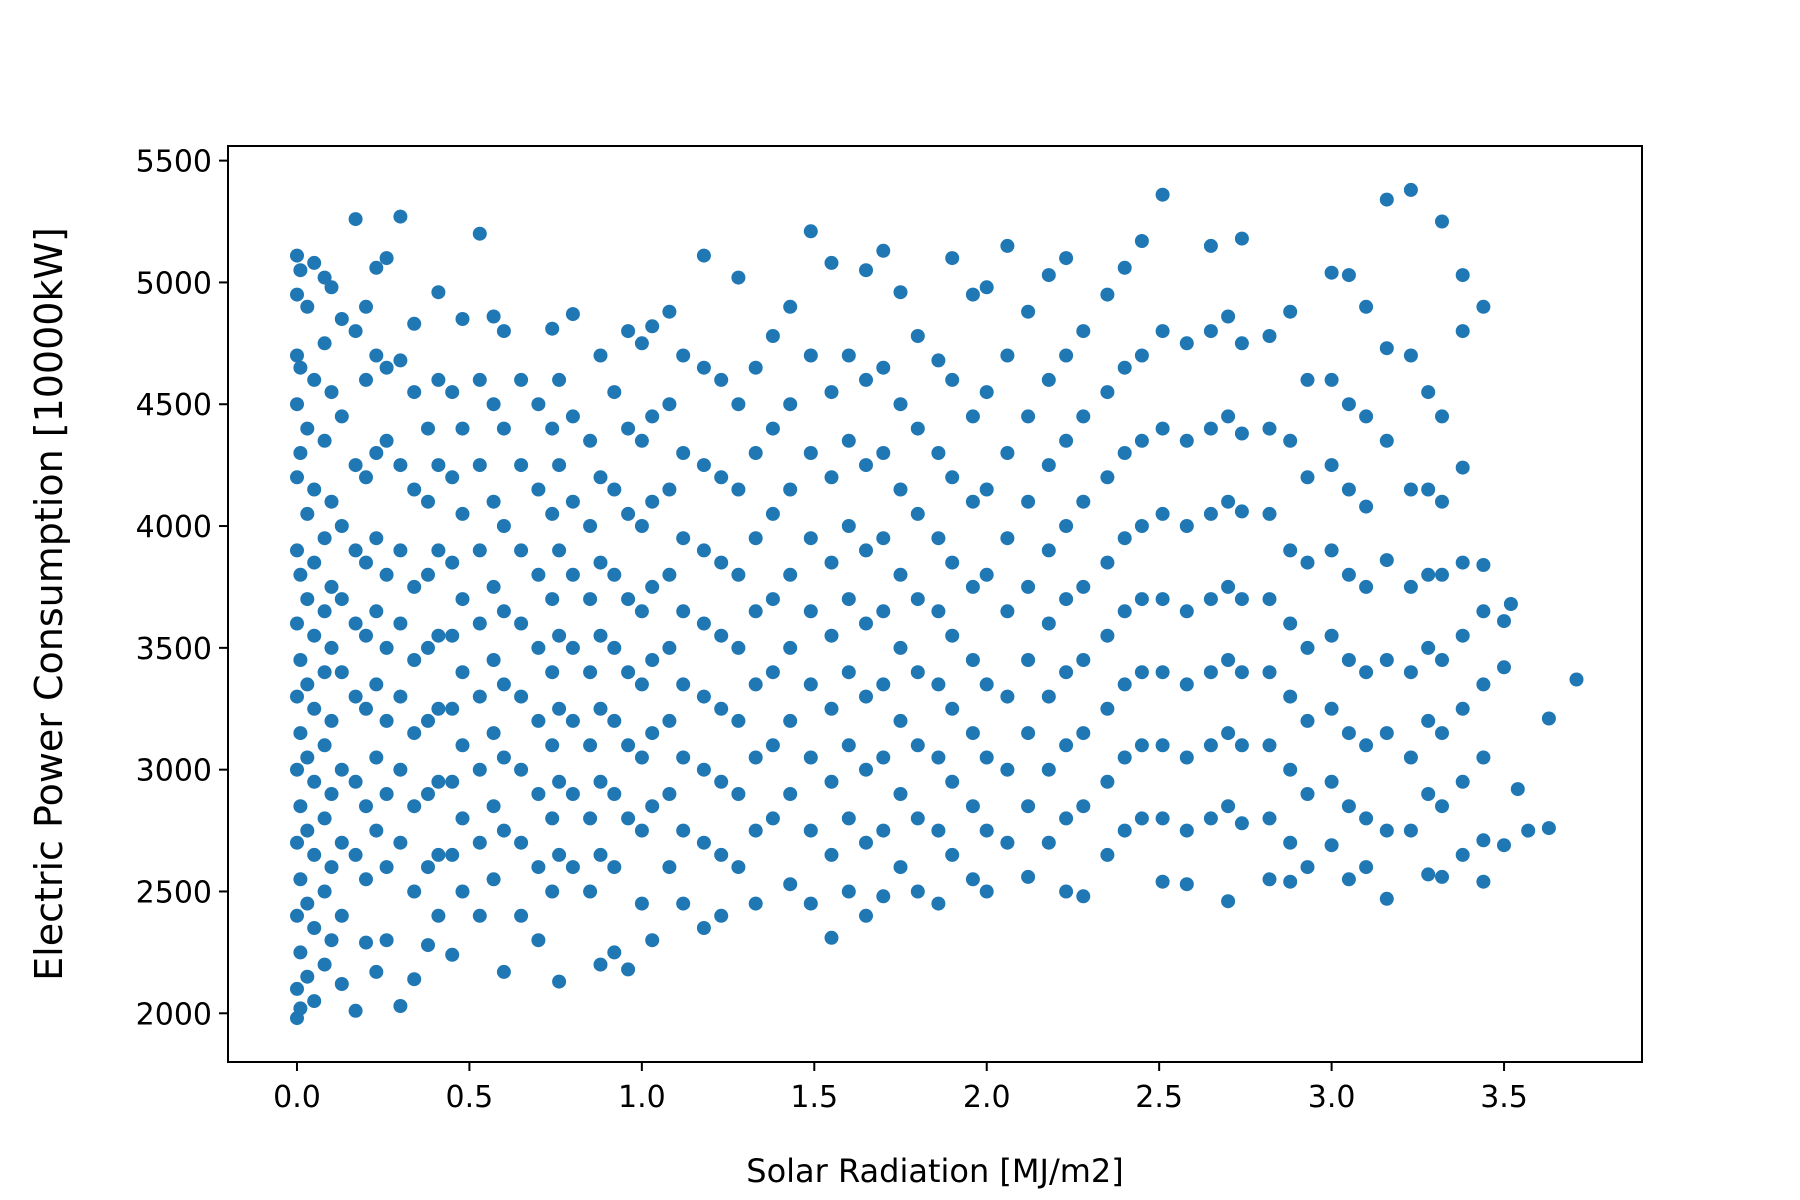  Describe the element at coordinates (174, 1014) in the screenshot. I see `y-tick-label: 2000` at that location.